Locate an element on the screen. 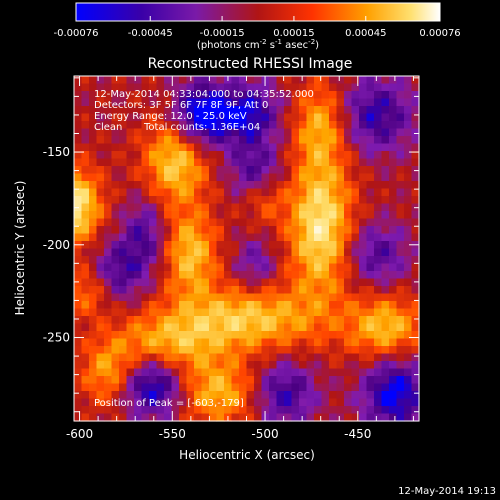 The image size is (500, 500). y-tick-label: -200 is located at coordinates (56, 245).